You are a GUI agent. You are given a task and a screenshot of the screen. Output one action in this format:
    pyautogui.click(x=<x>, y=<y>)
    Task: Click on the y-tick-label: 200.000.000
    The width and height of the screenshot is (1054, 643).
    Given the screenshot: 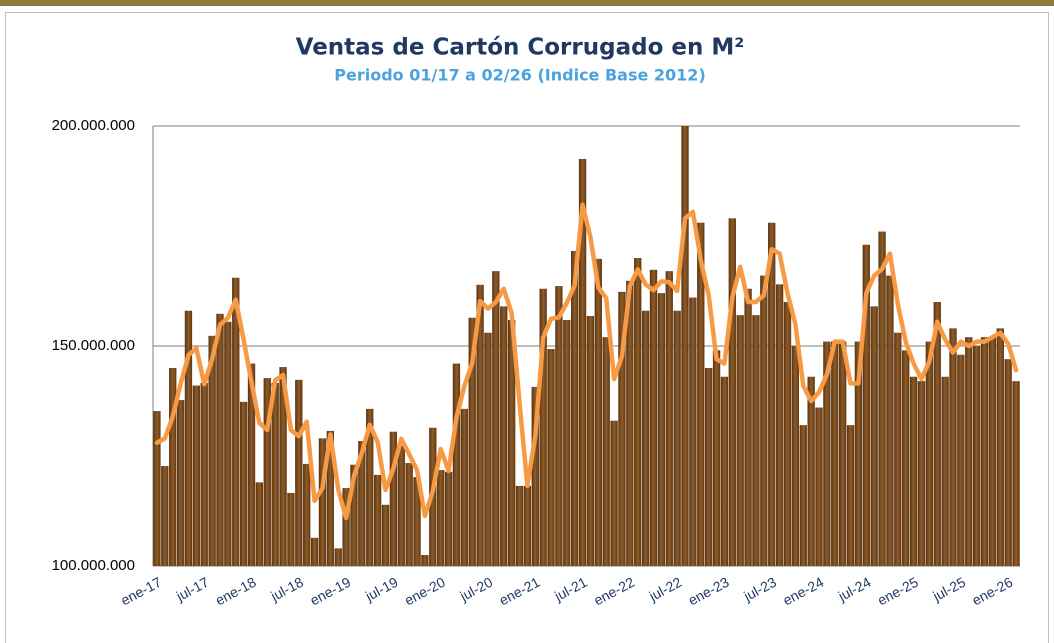 What is the action you would take?
    pyautogui.click(x=93, y=125)
    